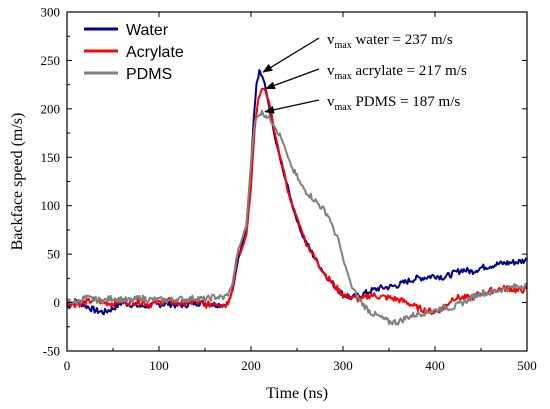 This screenshot has height=409, width=550. Describe the element at coordinates (409, 71) in the screenshot. I see `annotation-value: acrylate = 217 m/s` at that location.